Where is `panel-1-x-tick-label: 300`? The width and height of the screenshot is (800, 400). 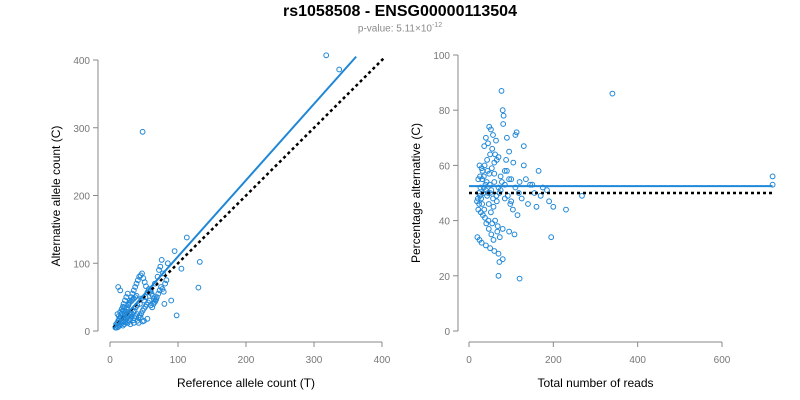
panel-1-x-tick-label: 300 is located at coordinates (314, 360).